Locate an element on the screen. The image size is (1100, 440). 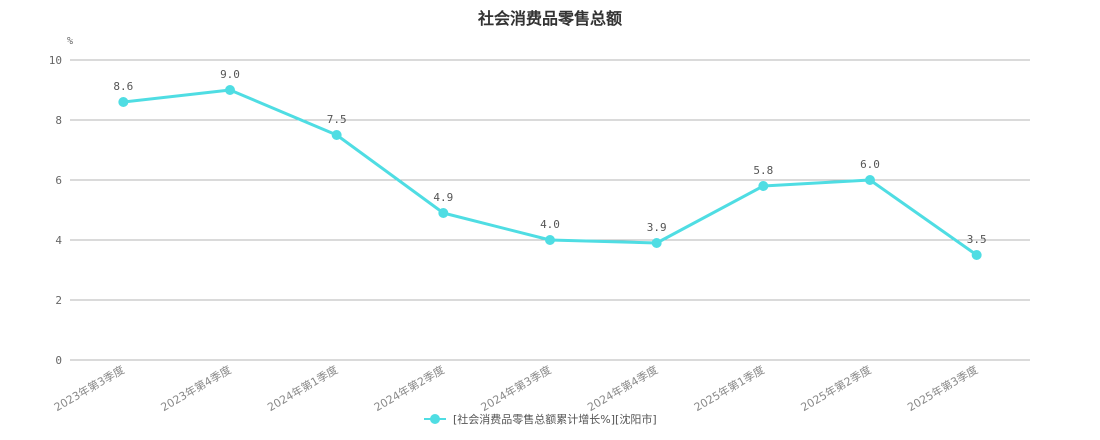
legend-label: [社会消费品零售总额累计增长%][沈阳市] is located at coordinates (555, 419).